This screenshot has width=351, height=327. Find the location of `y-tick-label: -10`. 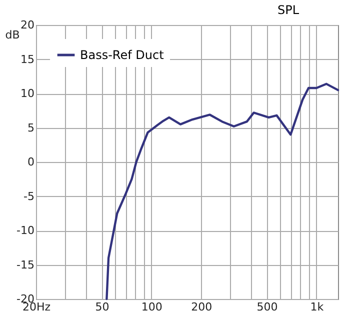

y-tick-label: -10 is located at coordinates (25, 230).